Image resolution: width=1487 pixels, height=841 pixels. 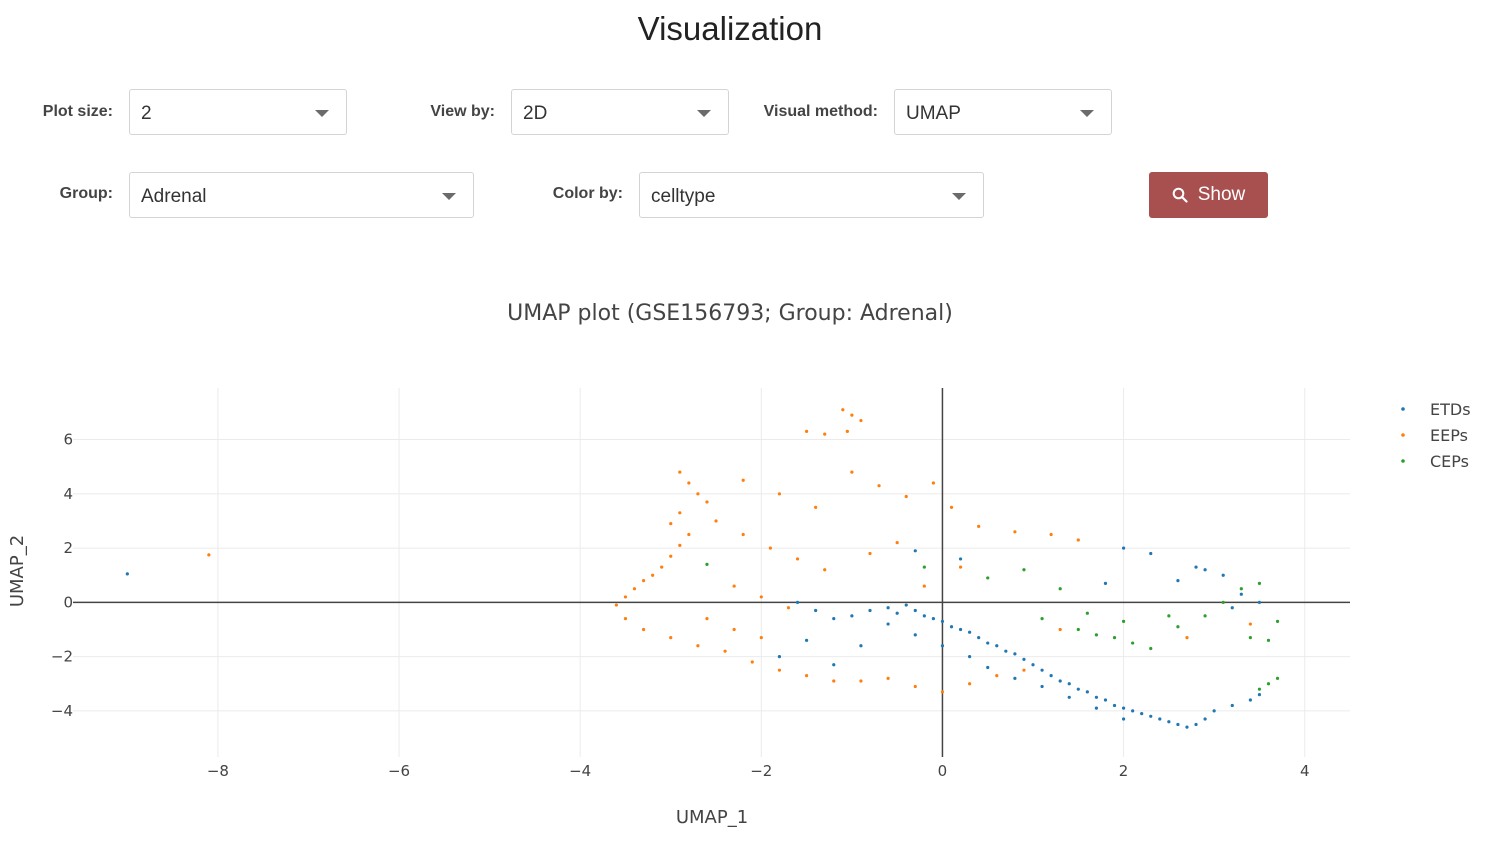 I want to click on view-by-select: 2D, so click(x=620, y=112).